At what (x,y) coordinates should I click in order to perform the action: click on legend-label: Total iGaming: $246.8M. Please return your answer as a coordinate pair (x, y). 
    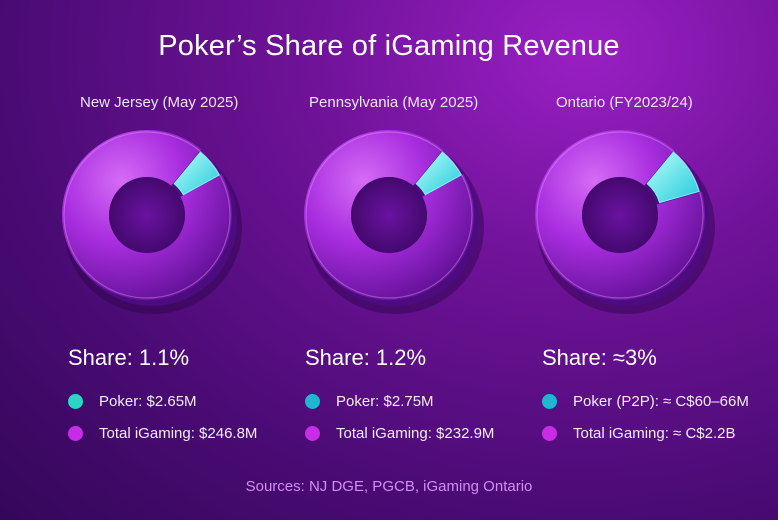
    Looking at the image, I should click on (178, 433).